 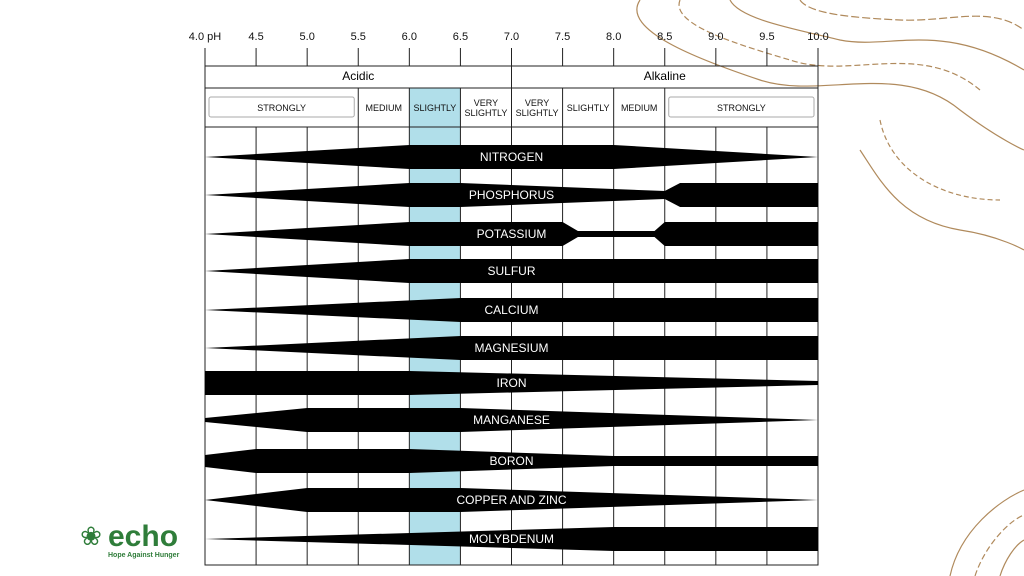 What do you see at coordinates (91, 536) in the screenshot?
I see `logo-icon: ❀` at bounding box center [91, 536].